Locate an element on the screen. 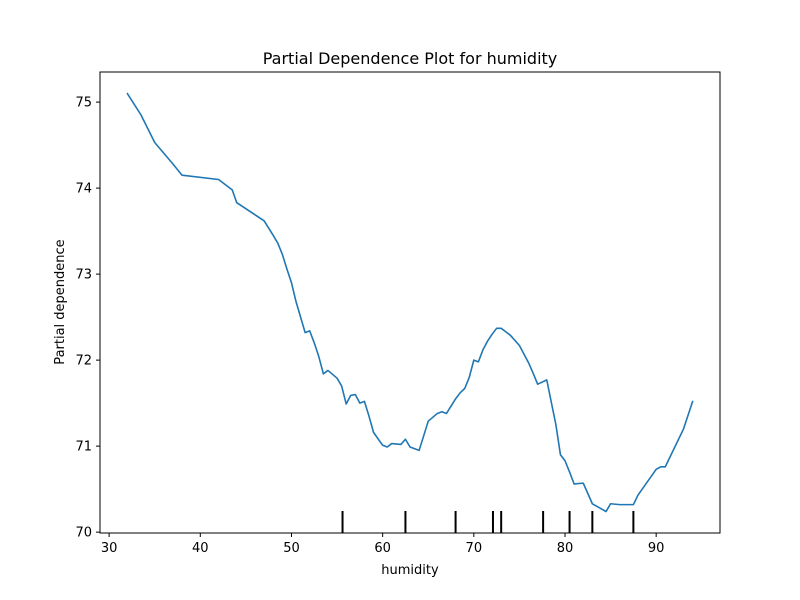 The height and width of the screenshot is (600, 800). x-tick-label: 50 is located at coordinates (291, 548).